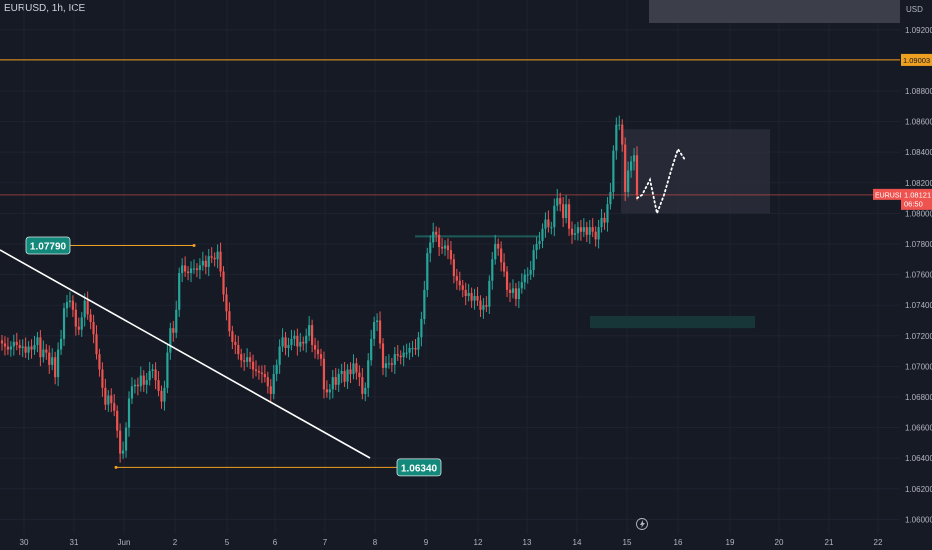  What do you see at coordinates (642, 524) in the screenshot?
I see `lightning-icon` at bounding box center [642, 524].